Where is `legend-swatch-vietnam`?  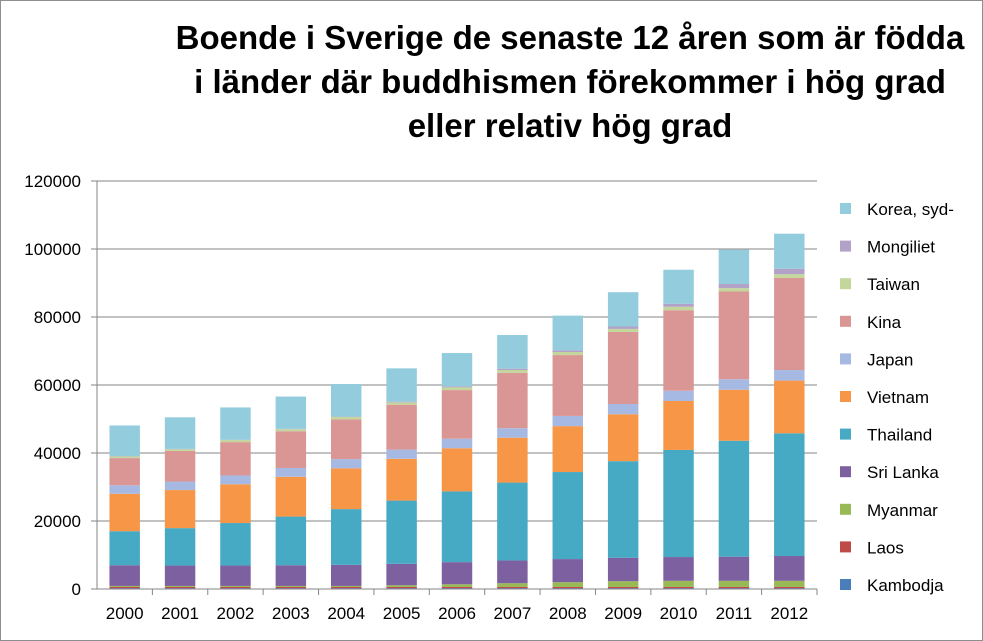
legend-swatch-vietnam is located at coordinates (845, 396).